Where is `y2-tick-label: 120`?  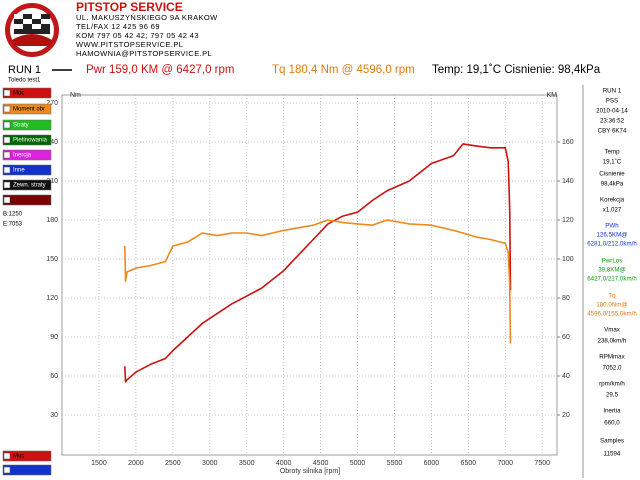 y2-tick-label: 120 is located at coordinates (568, 220).